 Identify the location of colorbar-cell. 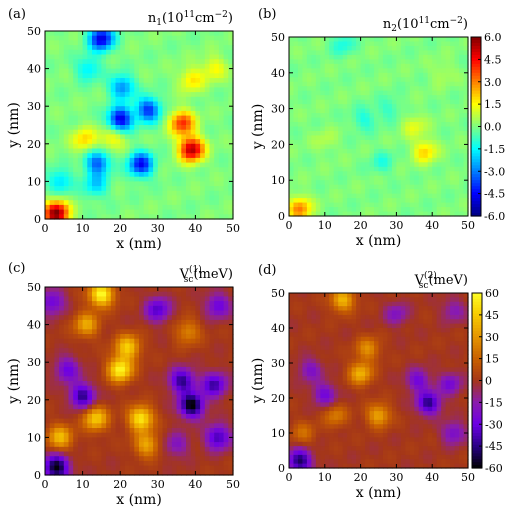
(476, 215).